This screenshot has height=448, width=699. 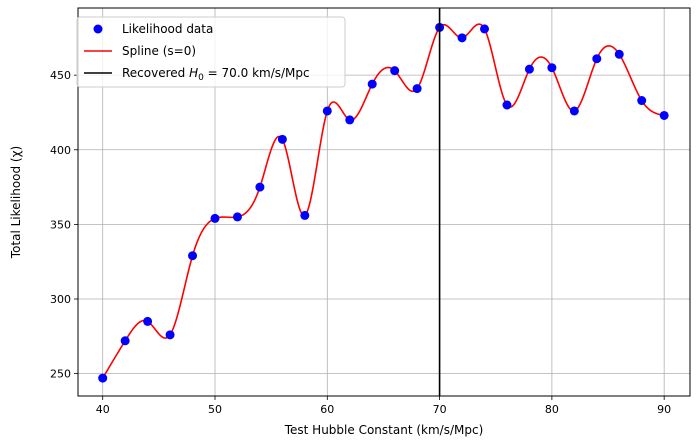 What do you see at coordinates (327, 409) in the screenshot?
I see `x-tick-label: 60` at bounding box center [327, 409].